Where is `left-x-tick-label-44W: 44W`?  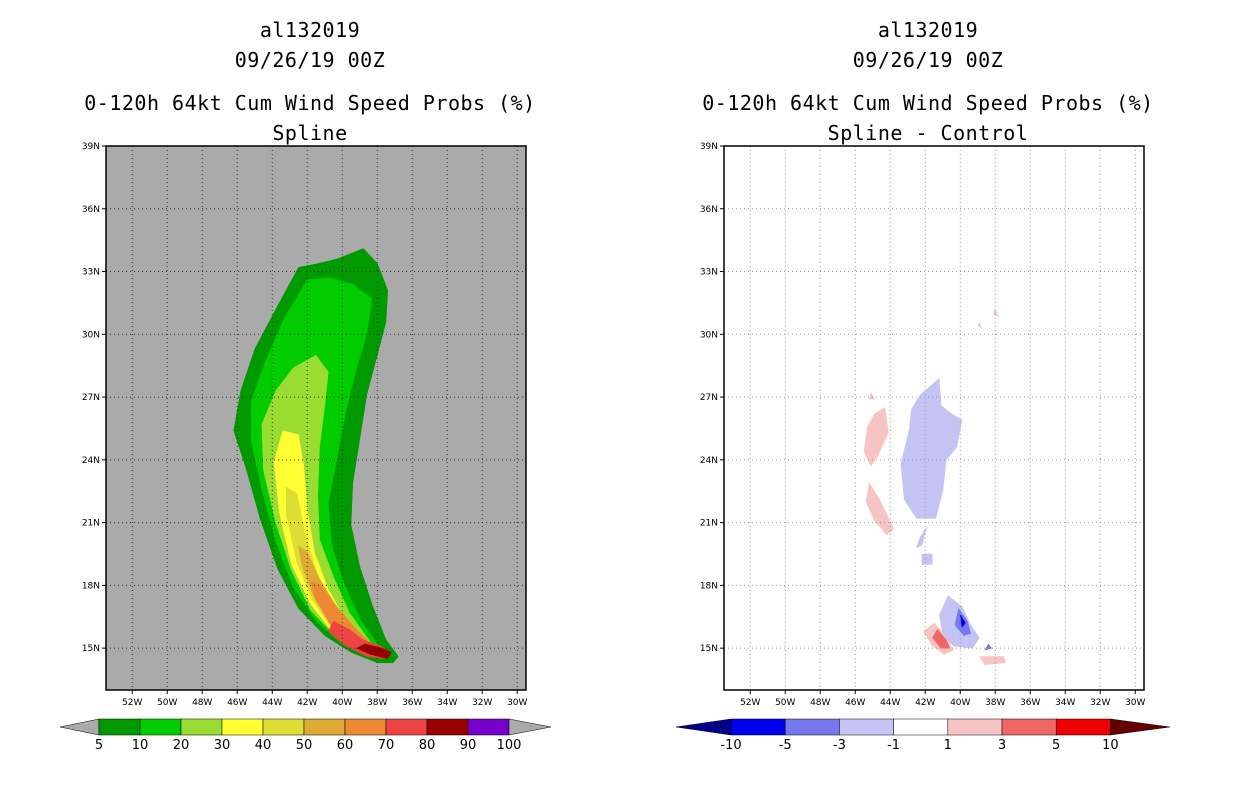 left-x-tick-label-44W: 44W is located at coordinates (272, 703).